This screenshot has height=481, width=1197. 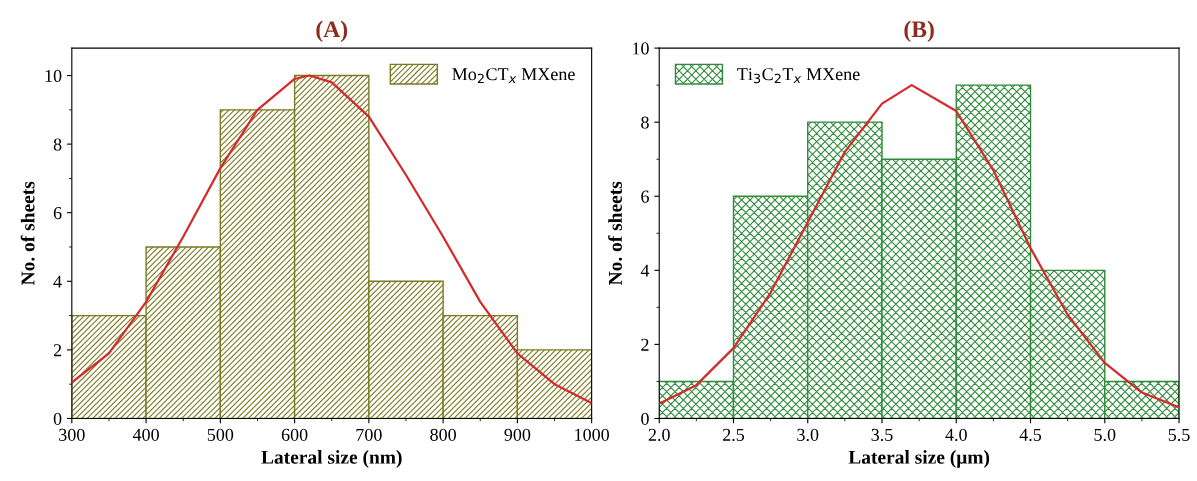 What do you see at coordinates (1030, 434) in the screenshot?
I see `x-tick-label: 4.5` at bounding box center [1030, 434].